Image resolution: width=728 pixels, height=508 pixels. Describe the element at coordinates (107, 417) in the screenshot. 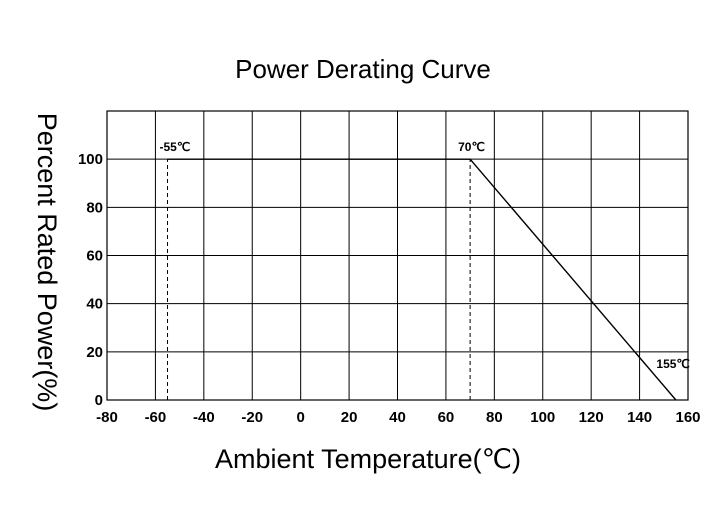

I see `x-tick-label: -80` at that location.